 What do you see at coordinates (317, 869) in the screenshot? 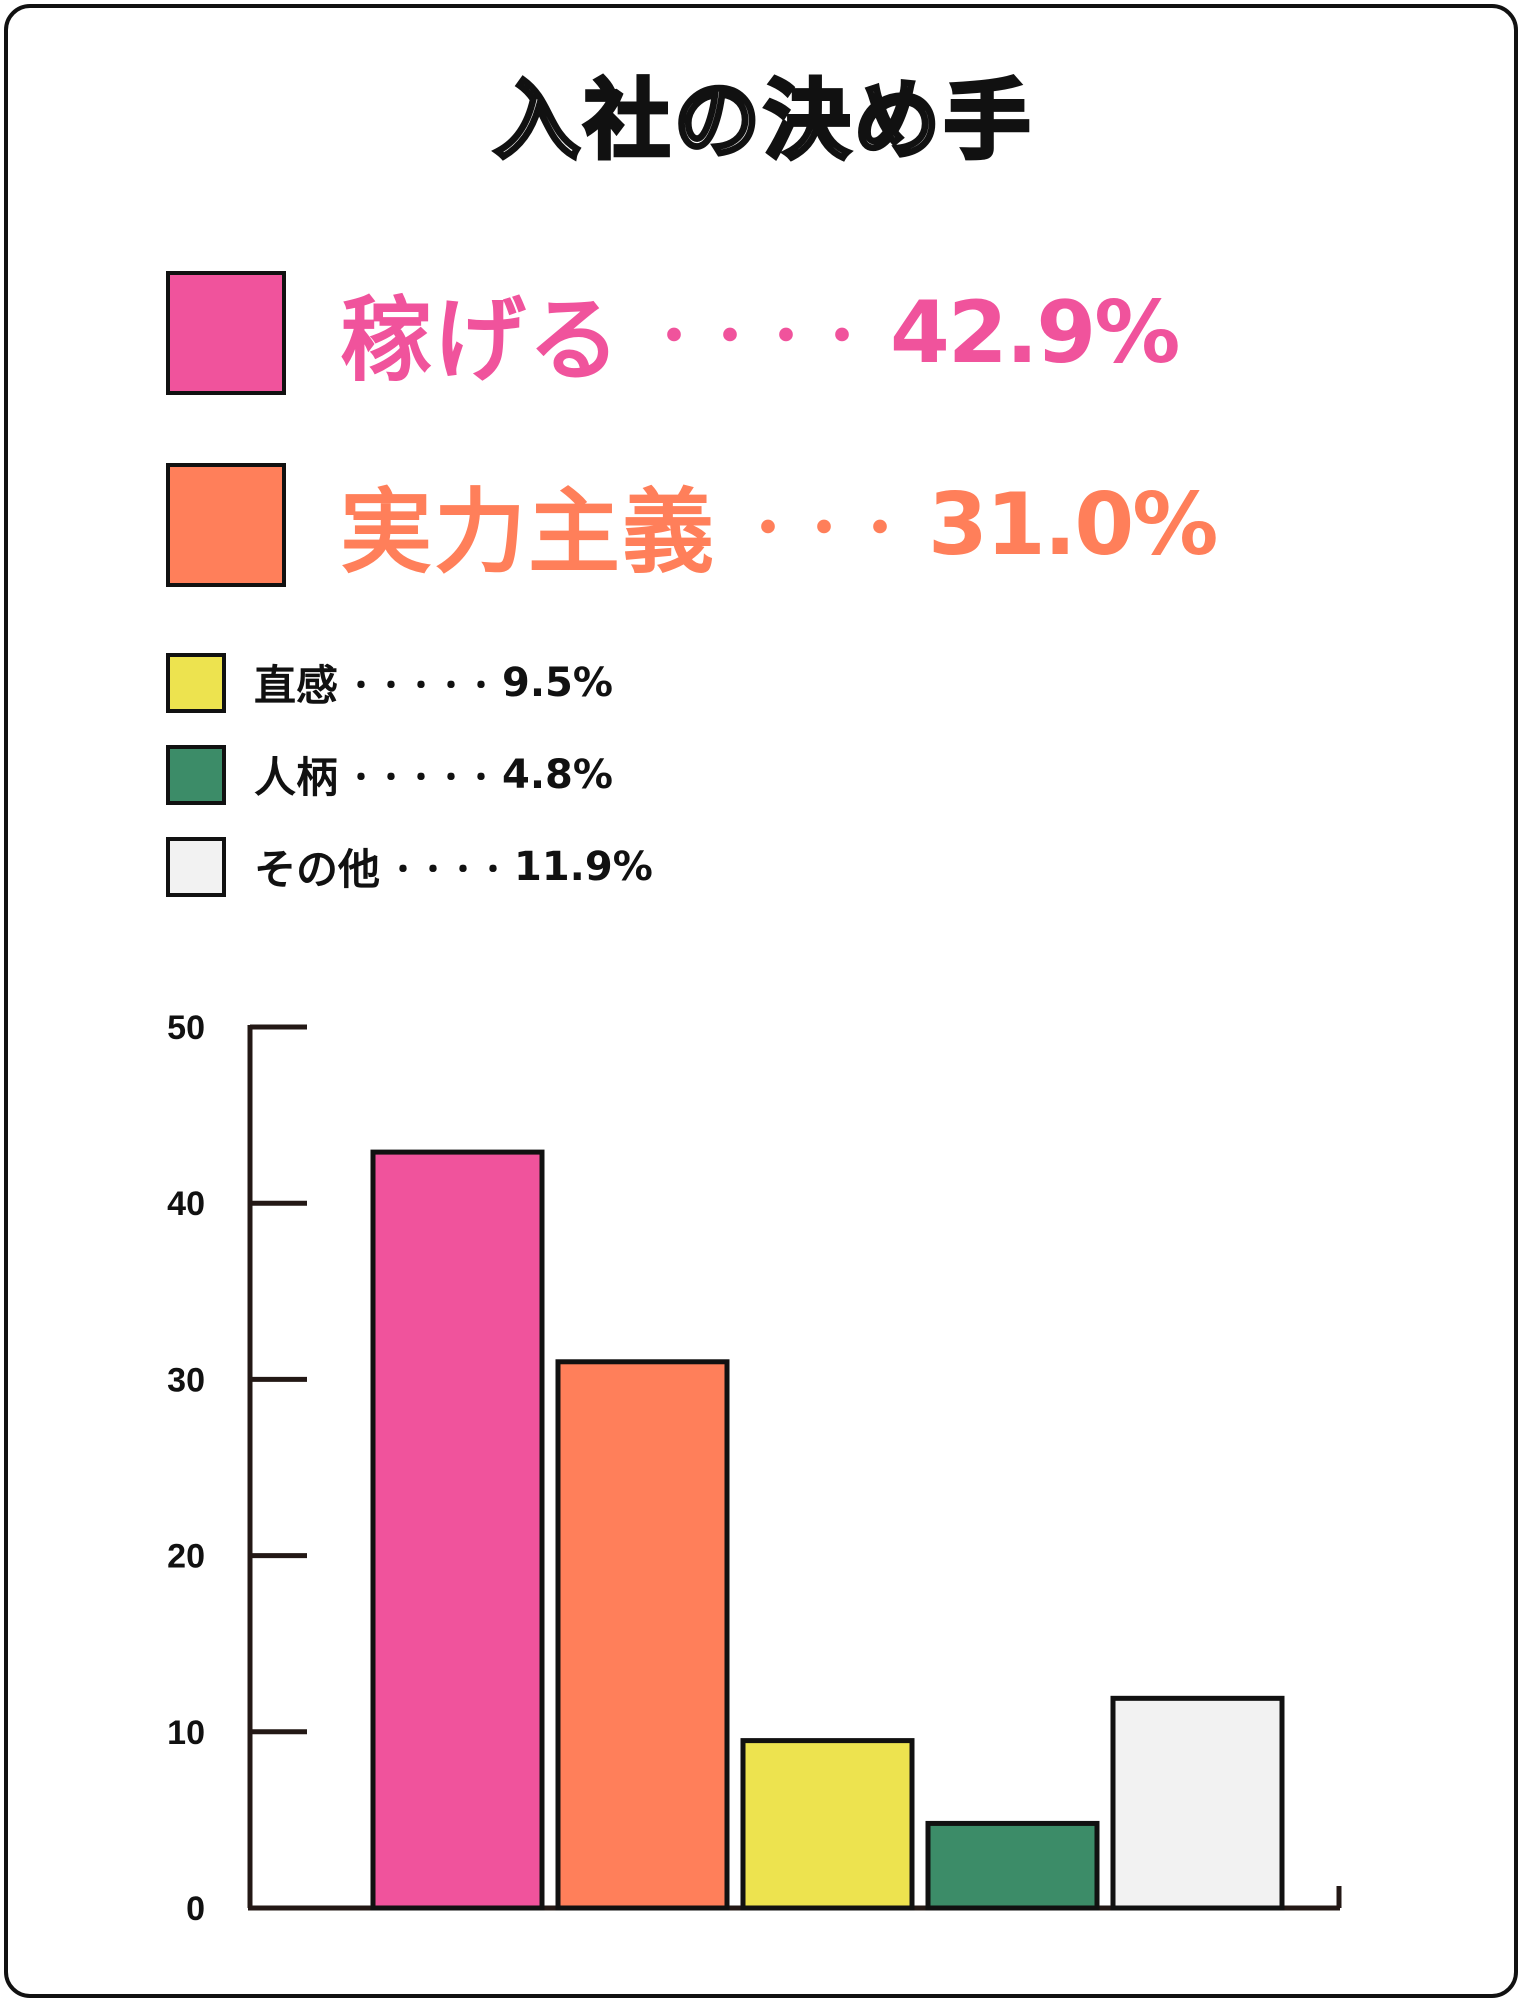
I see `legend-label: その他` at bounding box center [317, 869].